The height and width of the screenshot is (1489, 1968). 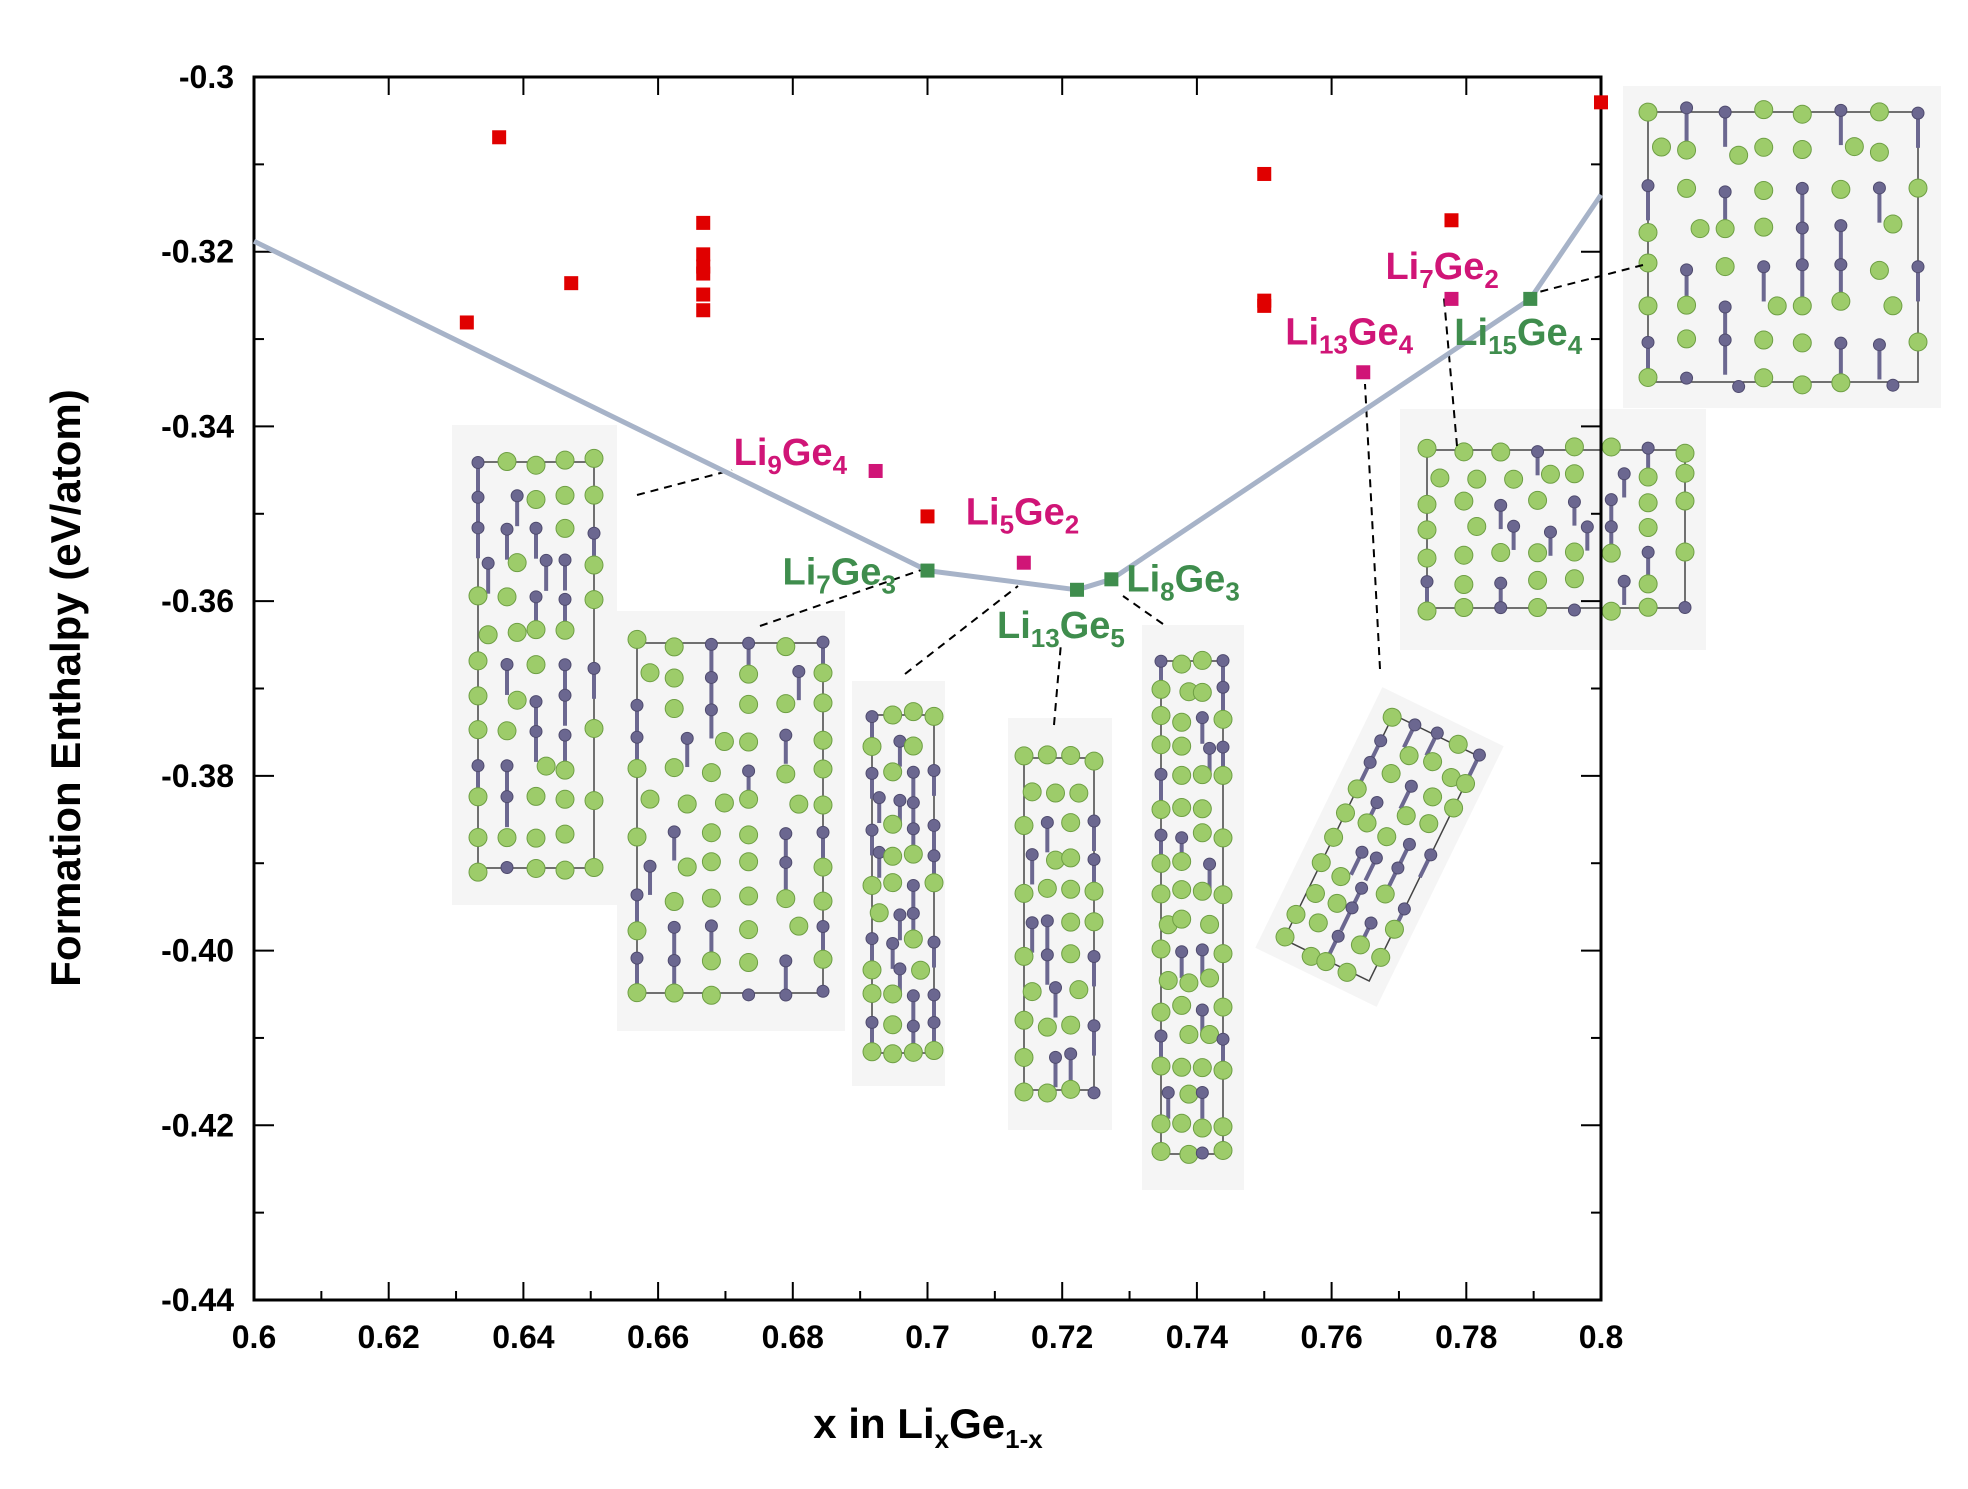 I want to click on y-tick-label: -0.42, so click(x=197, y=1125).